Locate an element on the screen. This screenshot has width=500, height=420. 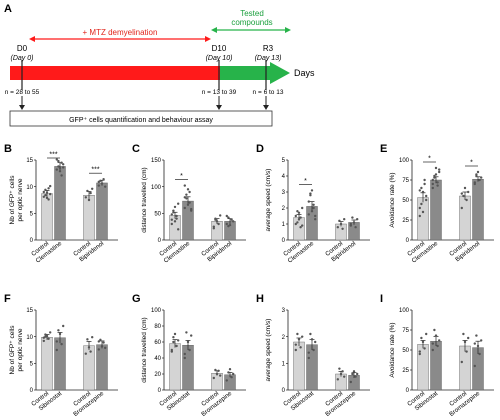
y-tick-label-B: 0 is located at coordinates (32, 241).